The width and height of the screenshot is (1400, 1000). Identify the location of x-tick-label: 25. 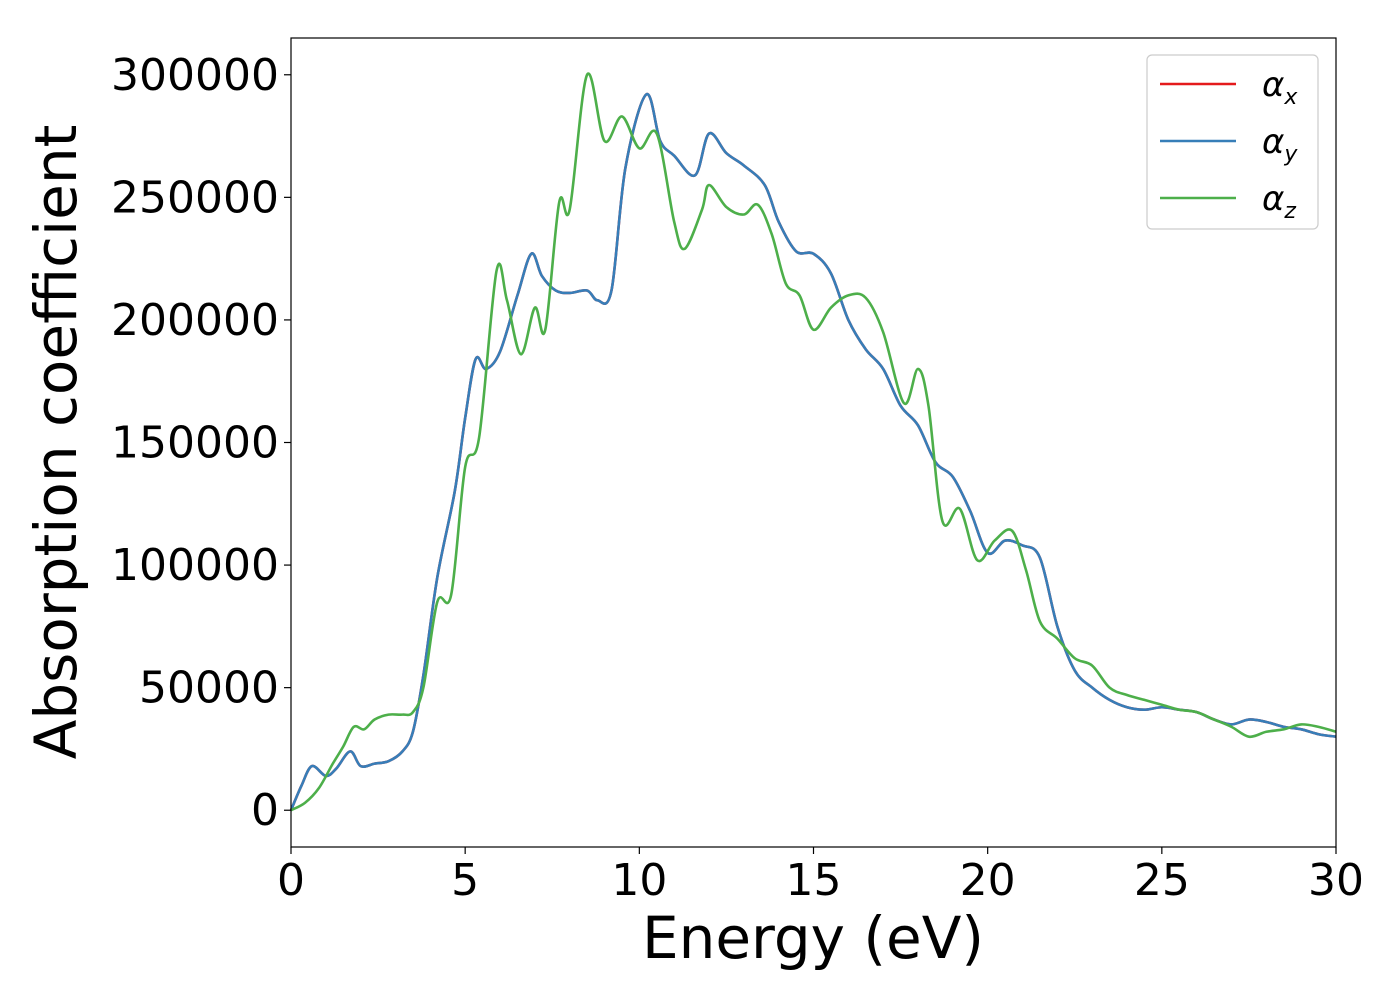
(1162, 880).